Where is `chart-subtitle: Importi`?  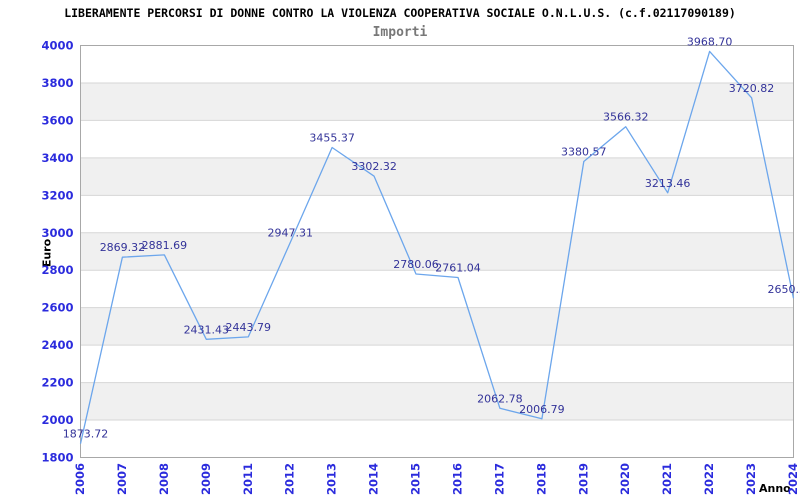 chart-subtitle: Importi is located at coordinates (400, 32).